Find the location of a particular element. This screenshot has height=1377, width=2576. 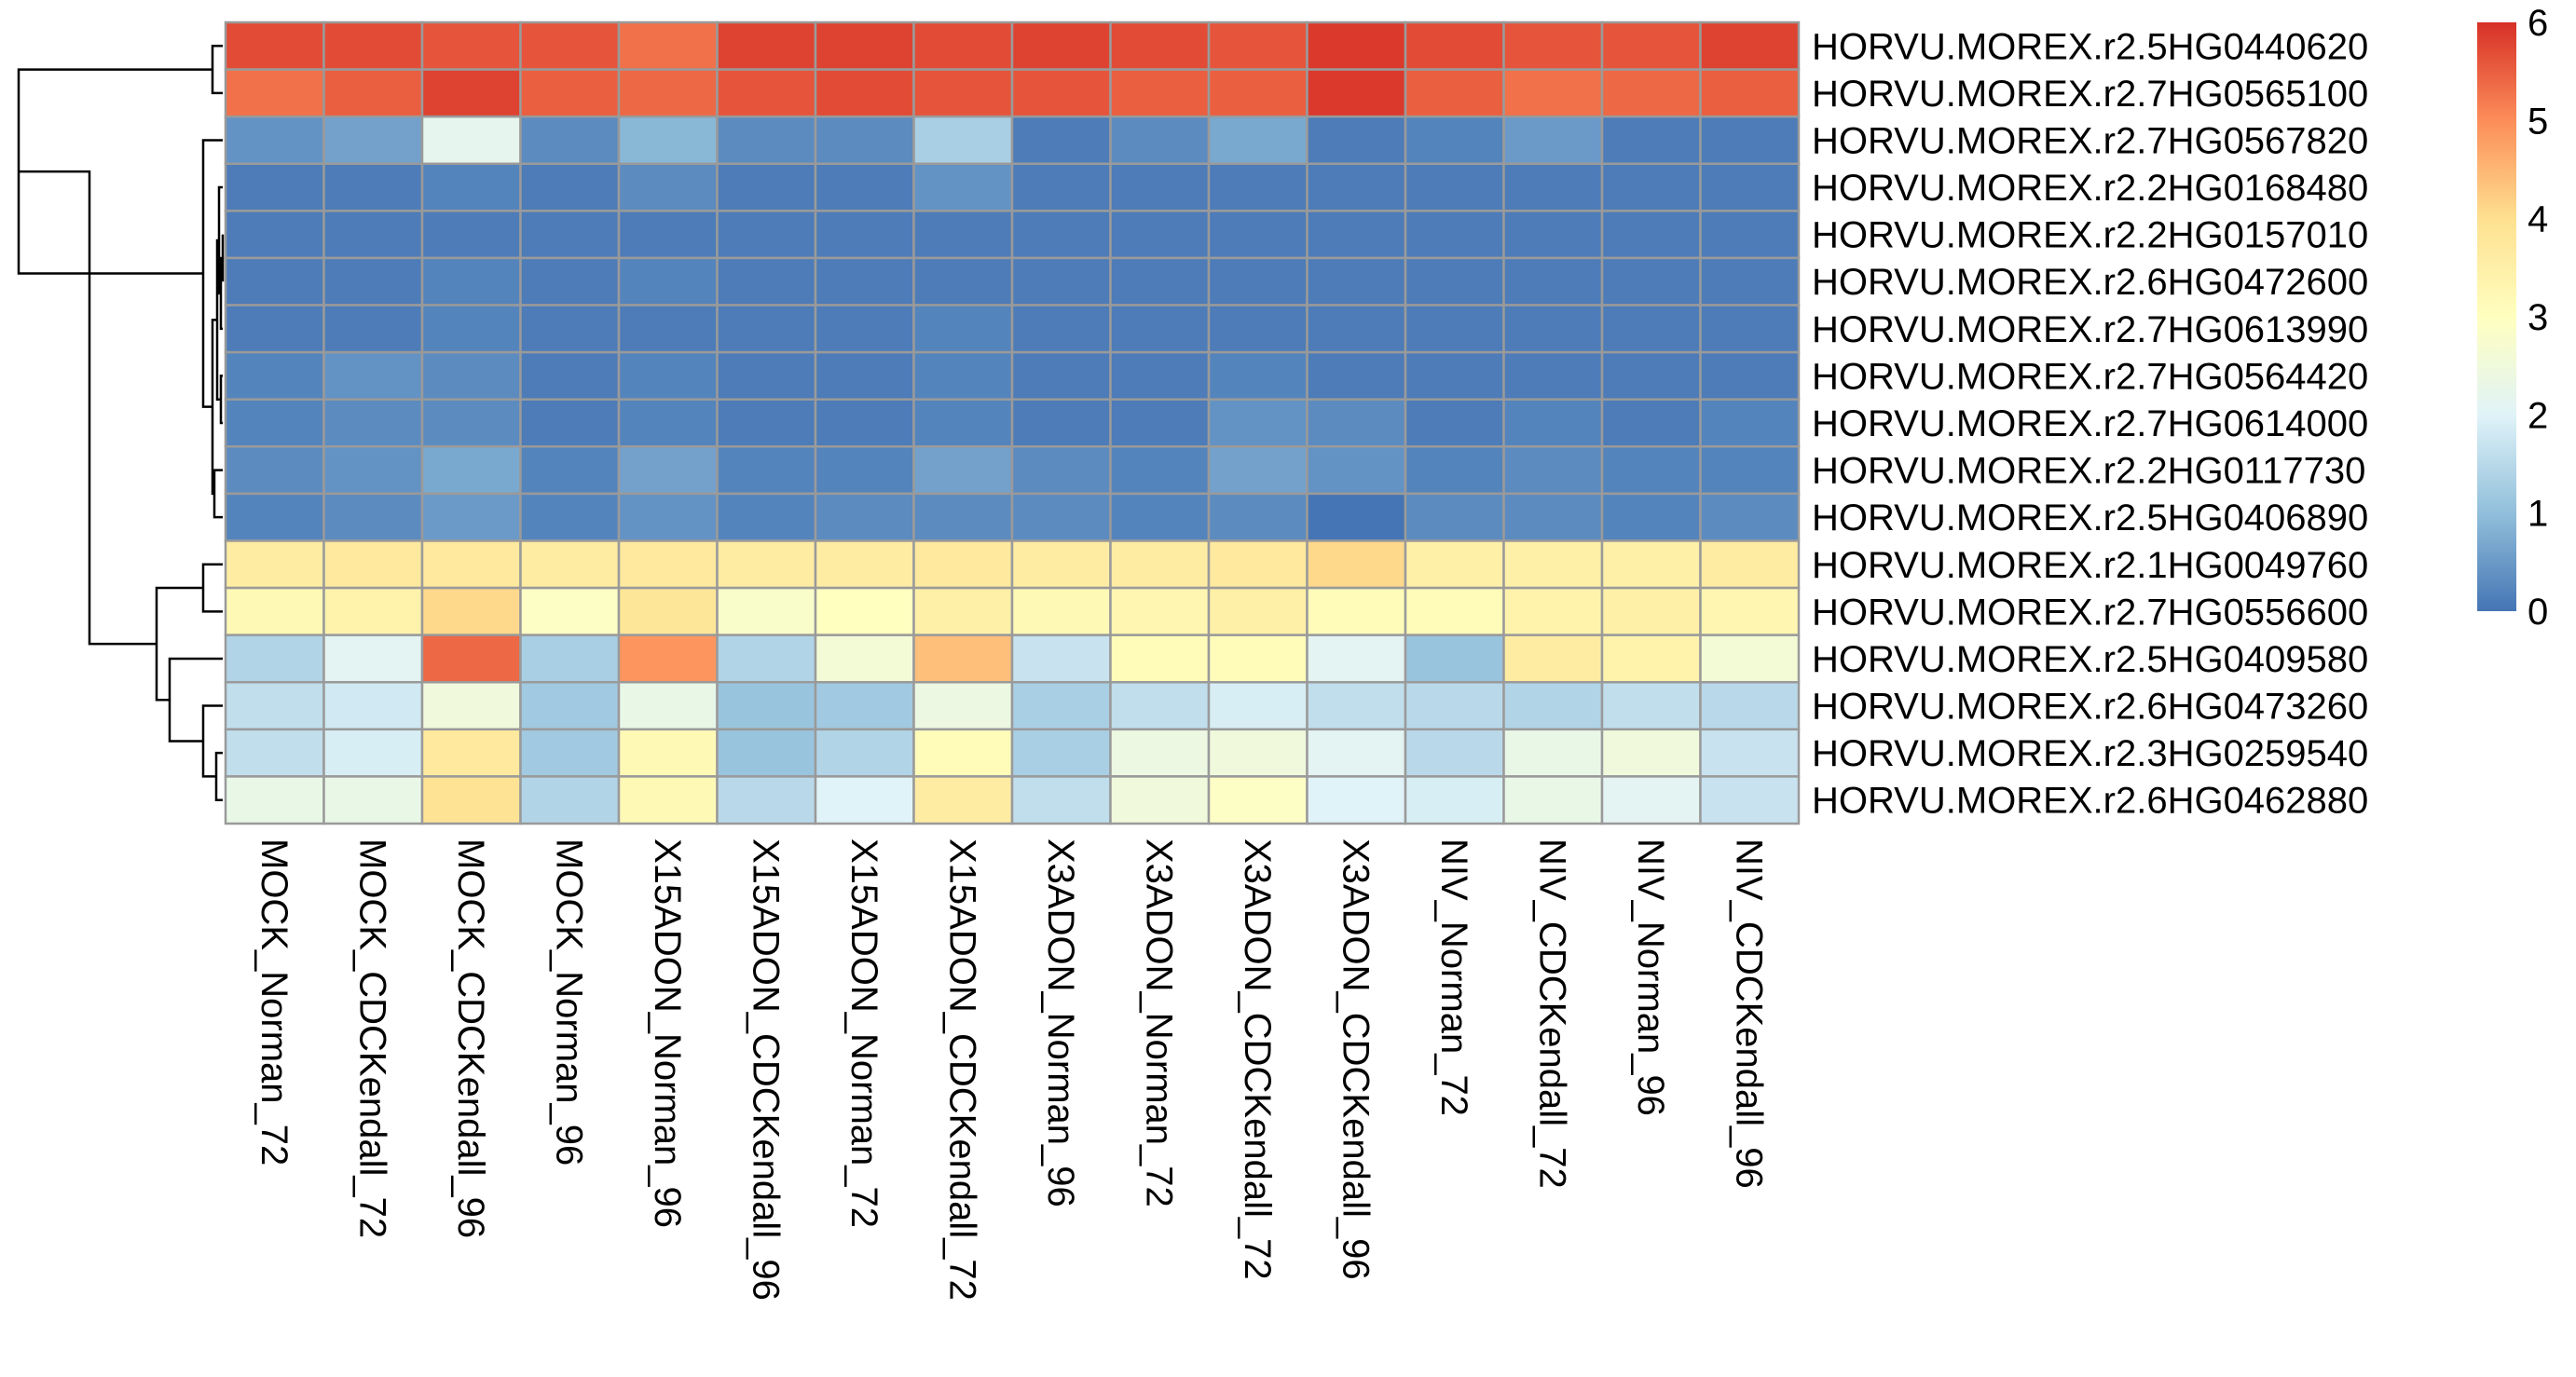

row-label: HORVU.MOREX.r2.7HG0614000 is located at coordinates (2090, 423).